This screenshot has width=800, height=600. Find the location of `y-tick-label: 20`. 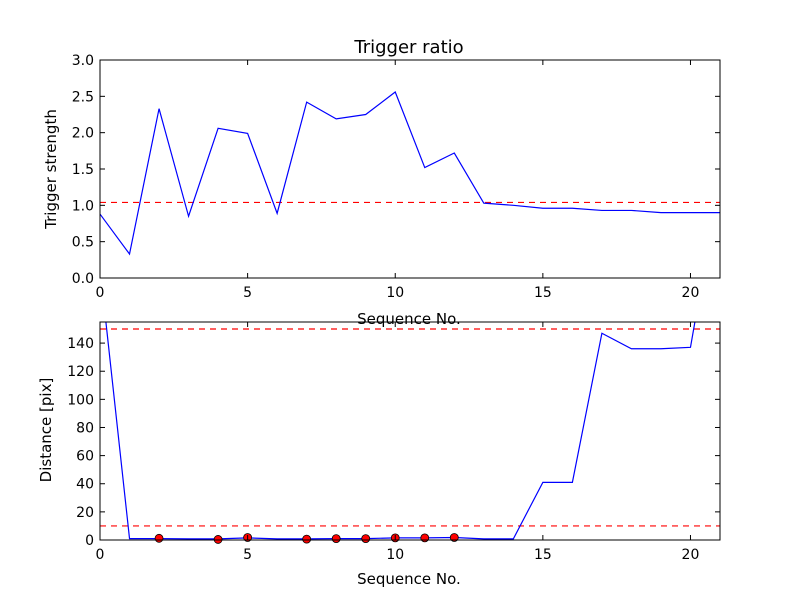

y-tick-label: 20 is located at coordinates (85, 513).